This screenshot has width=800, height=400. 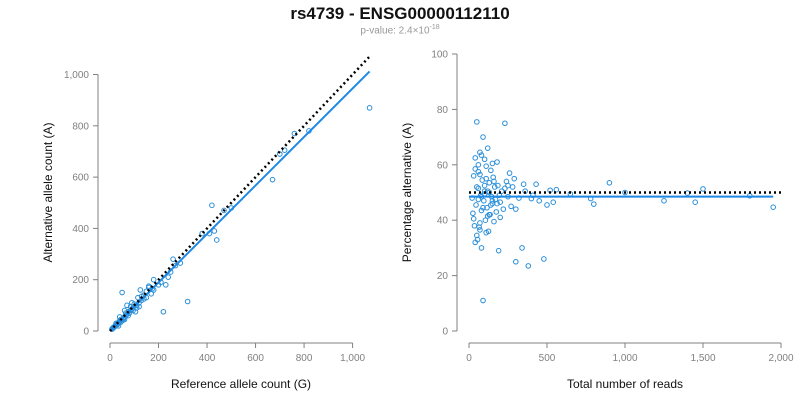 What do you see at coordinates (624, 358) in the screenshot?
I see `right-x-tick-label: 1,000` at bounding box center [624, 358].